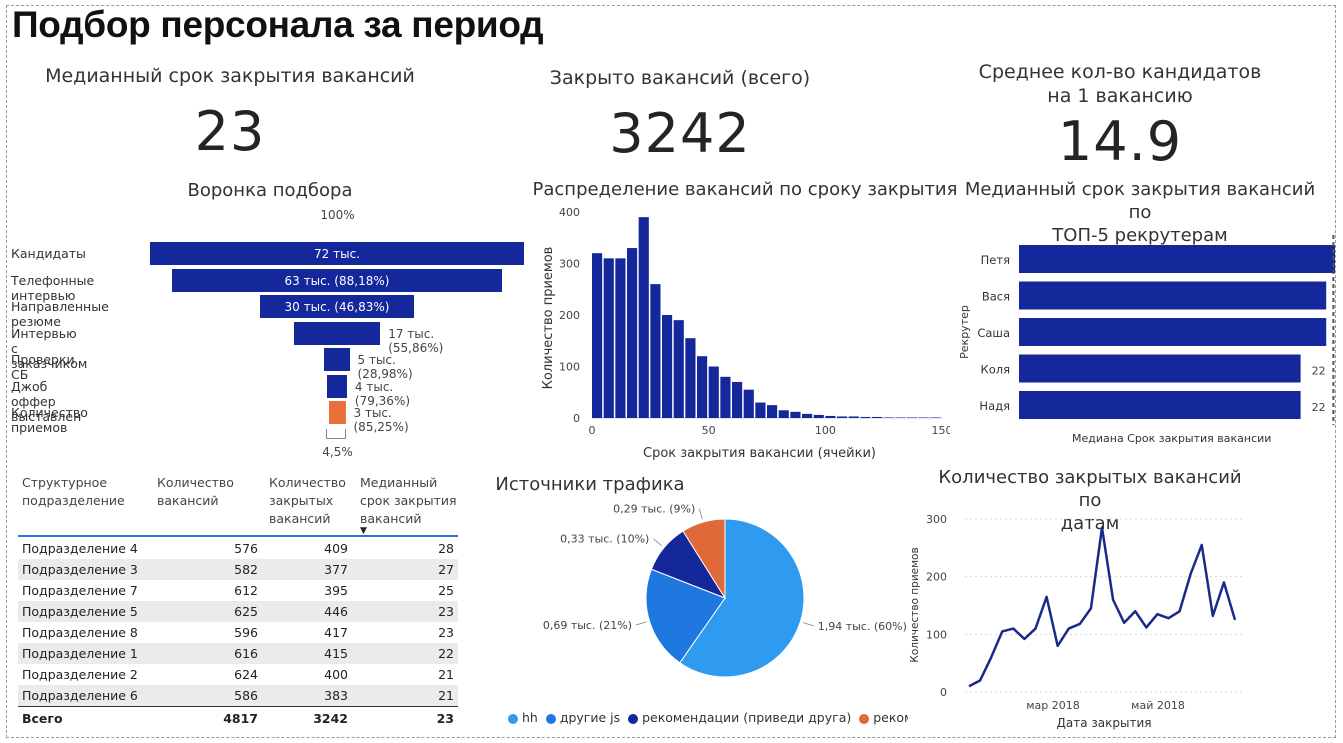 This screenshot has width=1343, height=743. Describe the element at coordinates (363, 531) in the screenshot. I see `sort-down-icon: ▼` at that location.